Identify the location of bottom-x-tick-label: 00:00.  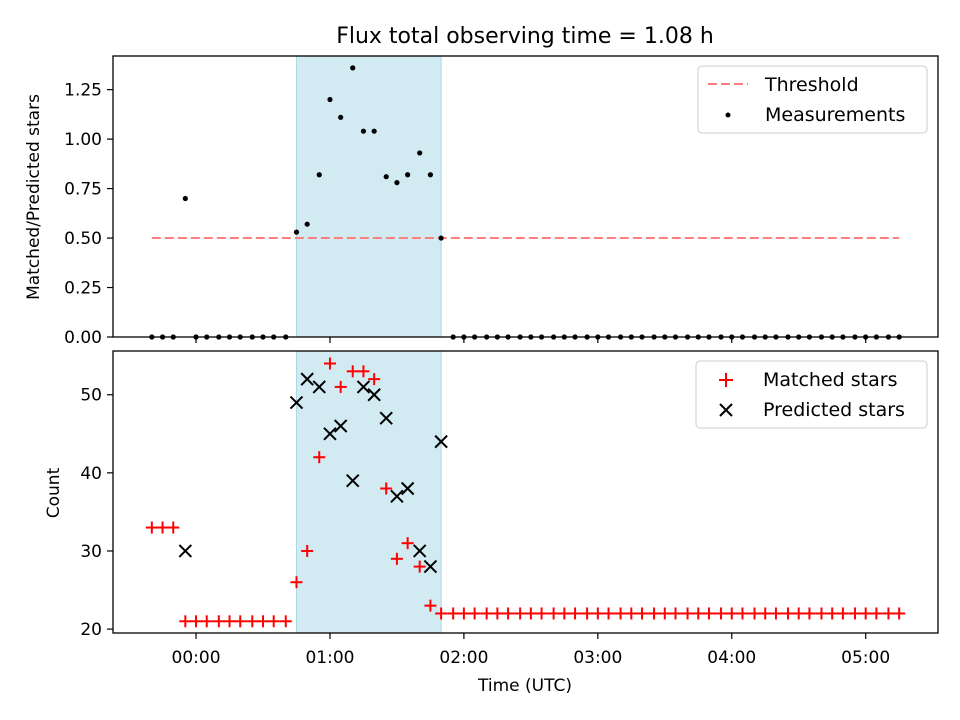
(196, 658).